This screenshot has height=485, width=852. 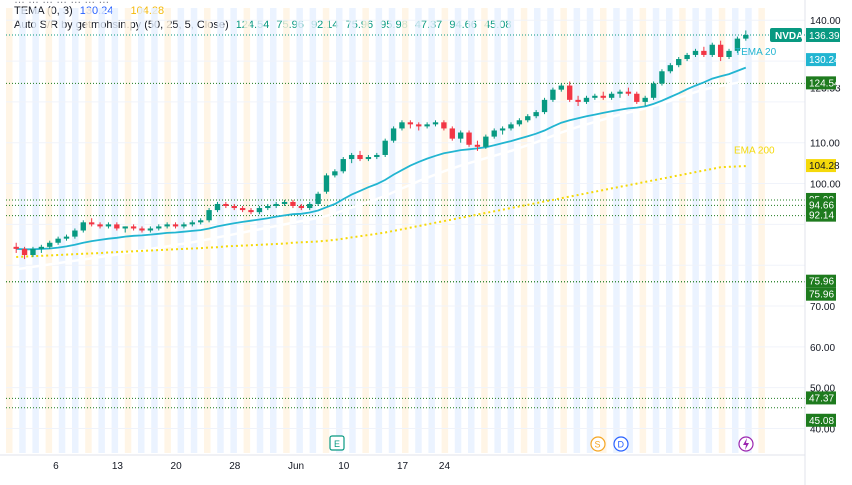 I want to click on x-tick-label: 10, so click(x=344, y=466).